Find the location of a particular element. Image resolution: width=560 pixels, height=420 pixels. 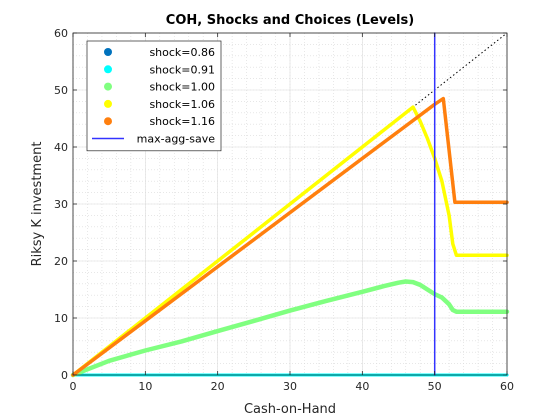

y-tick-label: 30 is located at coordinates (61, 204).